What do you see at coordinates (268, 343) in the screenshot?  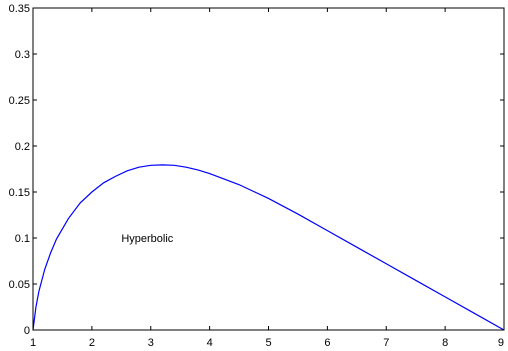 I see `x-tick-label: 5` at bounding box center [268, 343].